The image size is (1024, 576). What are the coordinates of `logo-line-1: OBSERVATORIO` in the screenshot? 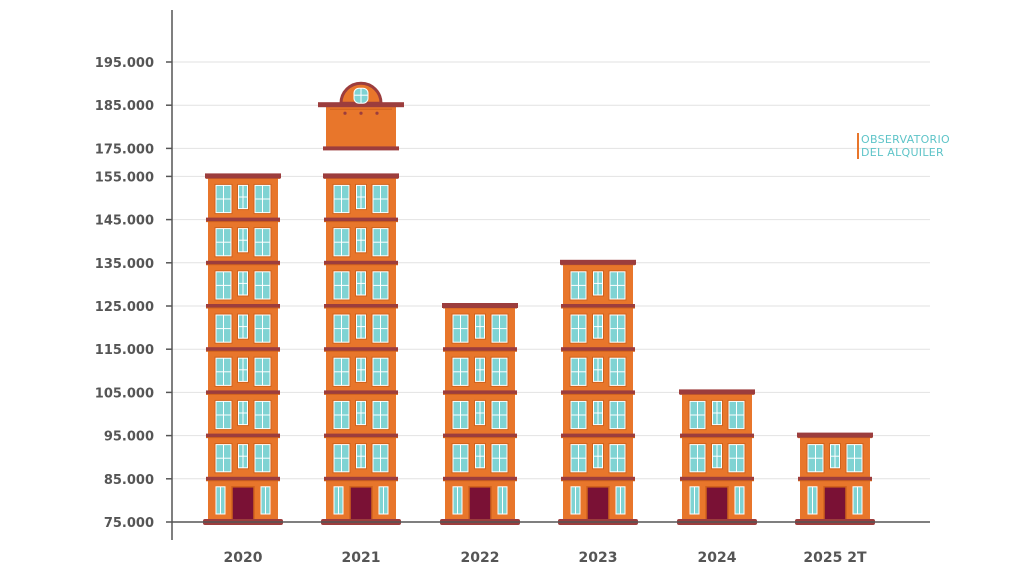 It's located at (906, 139).